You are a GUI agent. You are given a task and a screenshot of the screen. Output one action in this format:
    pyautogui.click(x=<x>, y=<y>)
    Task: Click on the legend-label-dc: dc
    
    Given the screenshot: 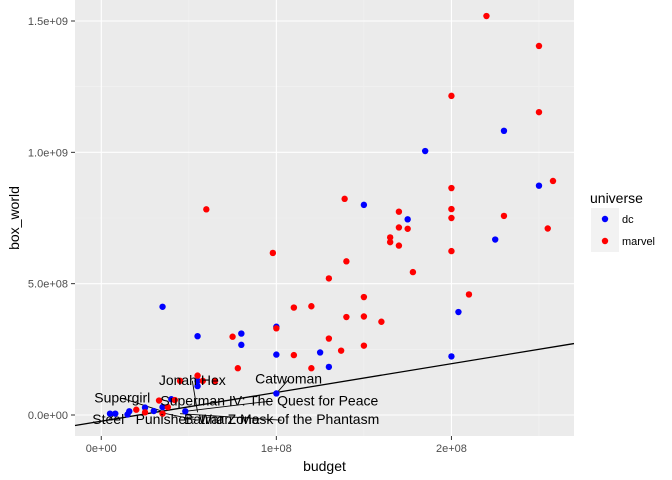 What is the action you would take?
    pyautogui.click(x=628, y=220)
    